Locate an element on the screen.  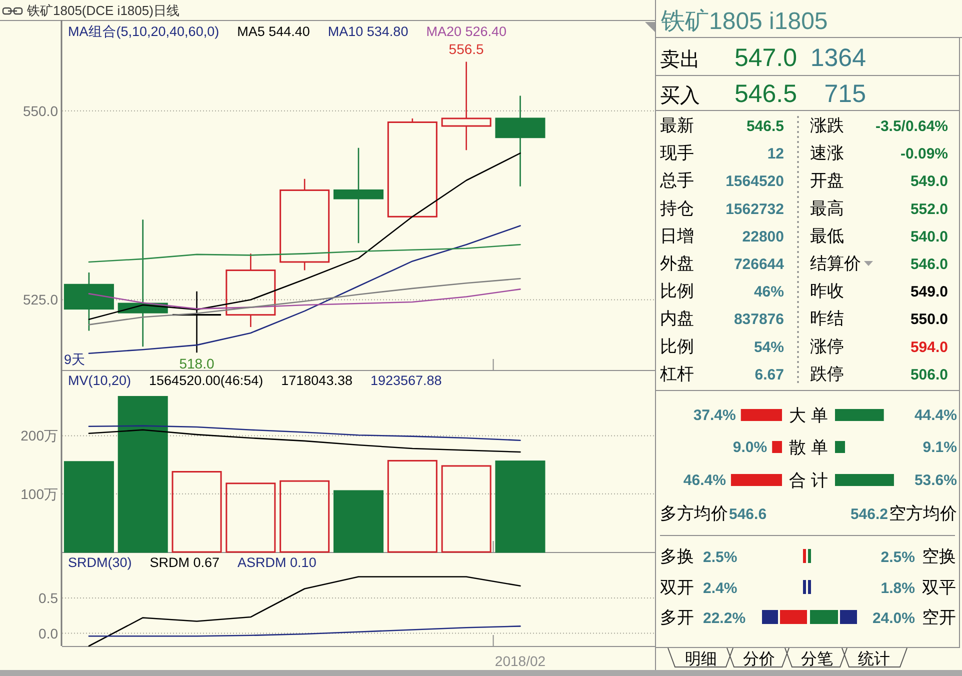
x-tick-label: 2018/02 is located at coordinates (520, 661).